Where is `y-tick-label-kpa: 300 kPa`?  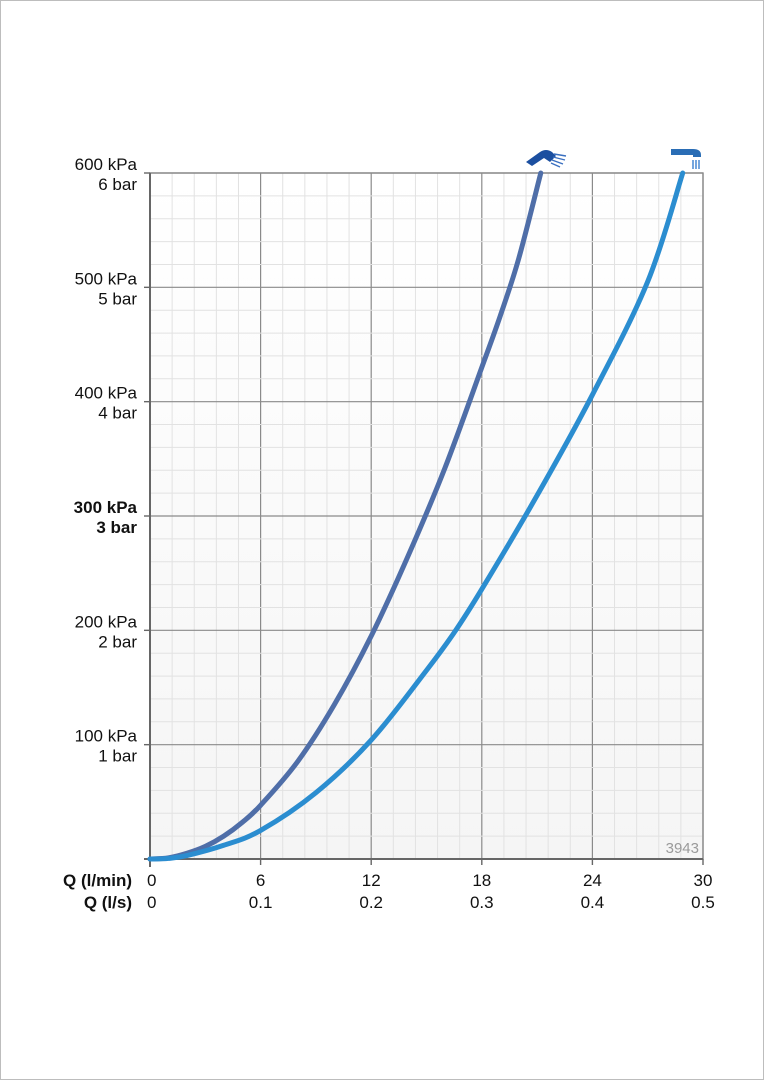
y-tick-label-kpa: 300 kPa is located at coordinates (106, 507).